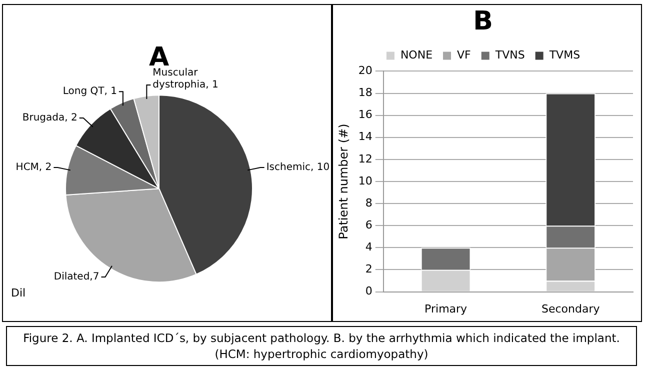 The image size is (645, 373). What do you see at coordinates (368, 225) in the screenshot?
I see `y-tick-label: 6` at bounding box center [368, 225].